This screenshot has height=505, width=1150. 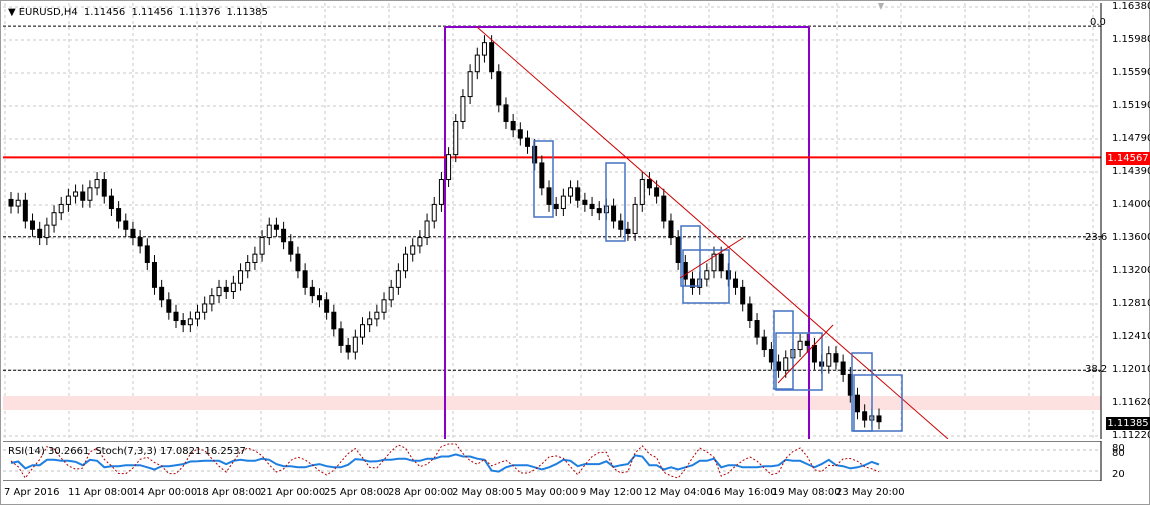 What do you see at coordinates (1131, 171) in the screenshot?
I see `price-scale-label: 1.14390` at bounding box center [1131, 171].